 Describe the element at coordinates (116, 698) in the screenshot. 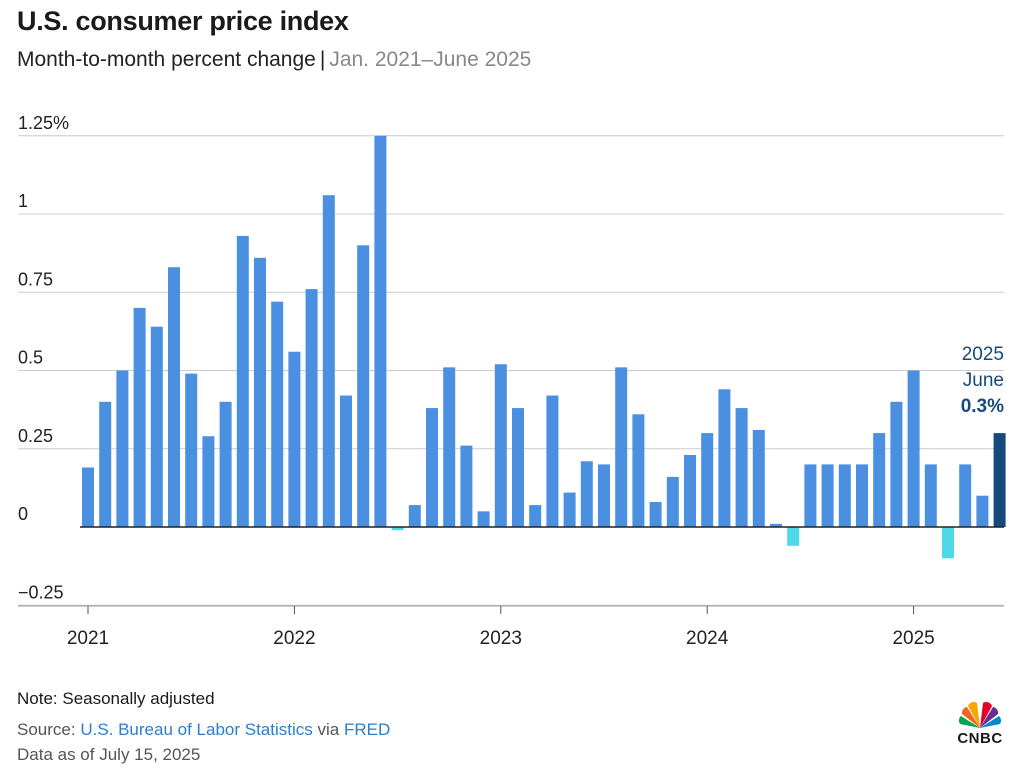

I see `footnote-note: Note: Seasonally adjusted` at that location.